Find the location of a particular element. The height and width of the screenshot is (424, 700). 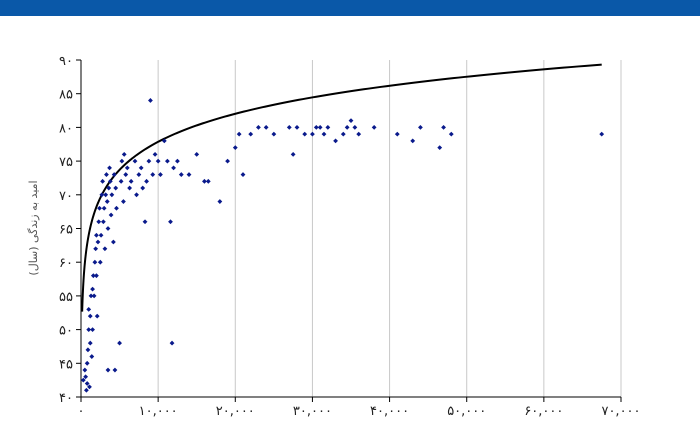

y-tick-label: ۵۰ is located at coordinates (66, 331).